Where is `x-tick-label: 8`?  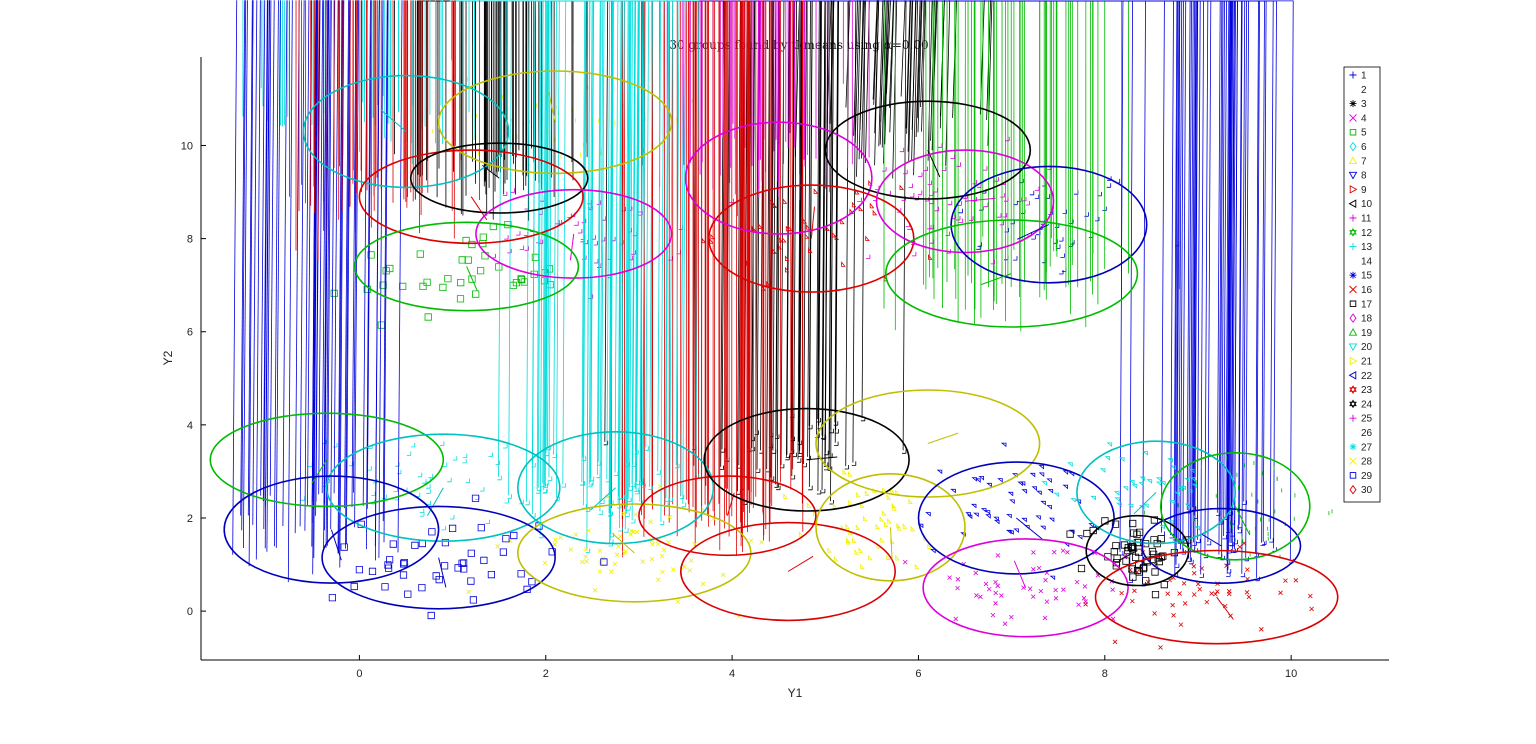
x-tick-label: 8 is located at coordinates (1105, 674).